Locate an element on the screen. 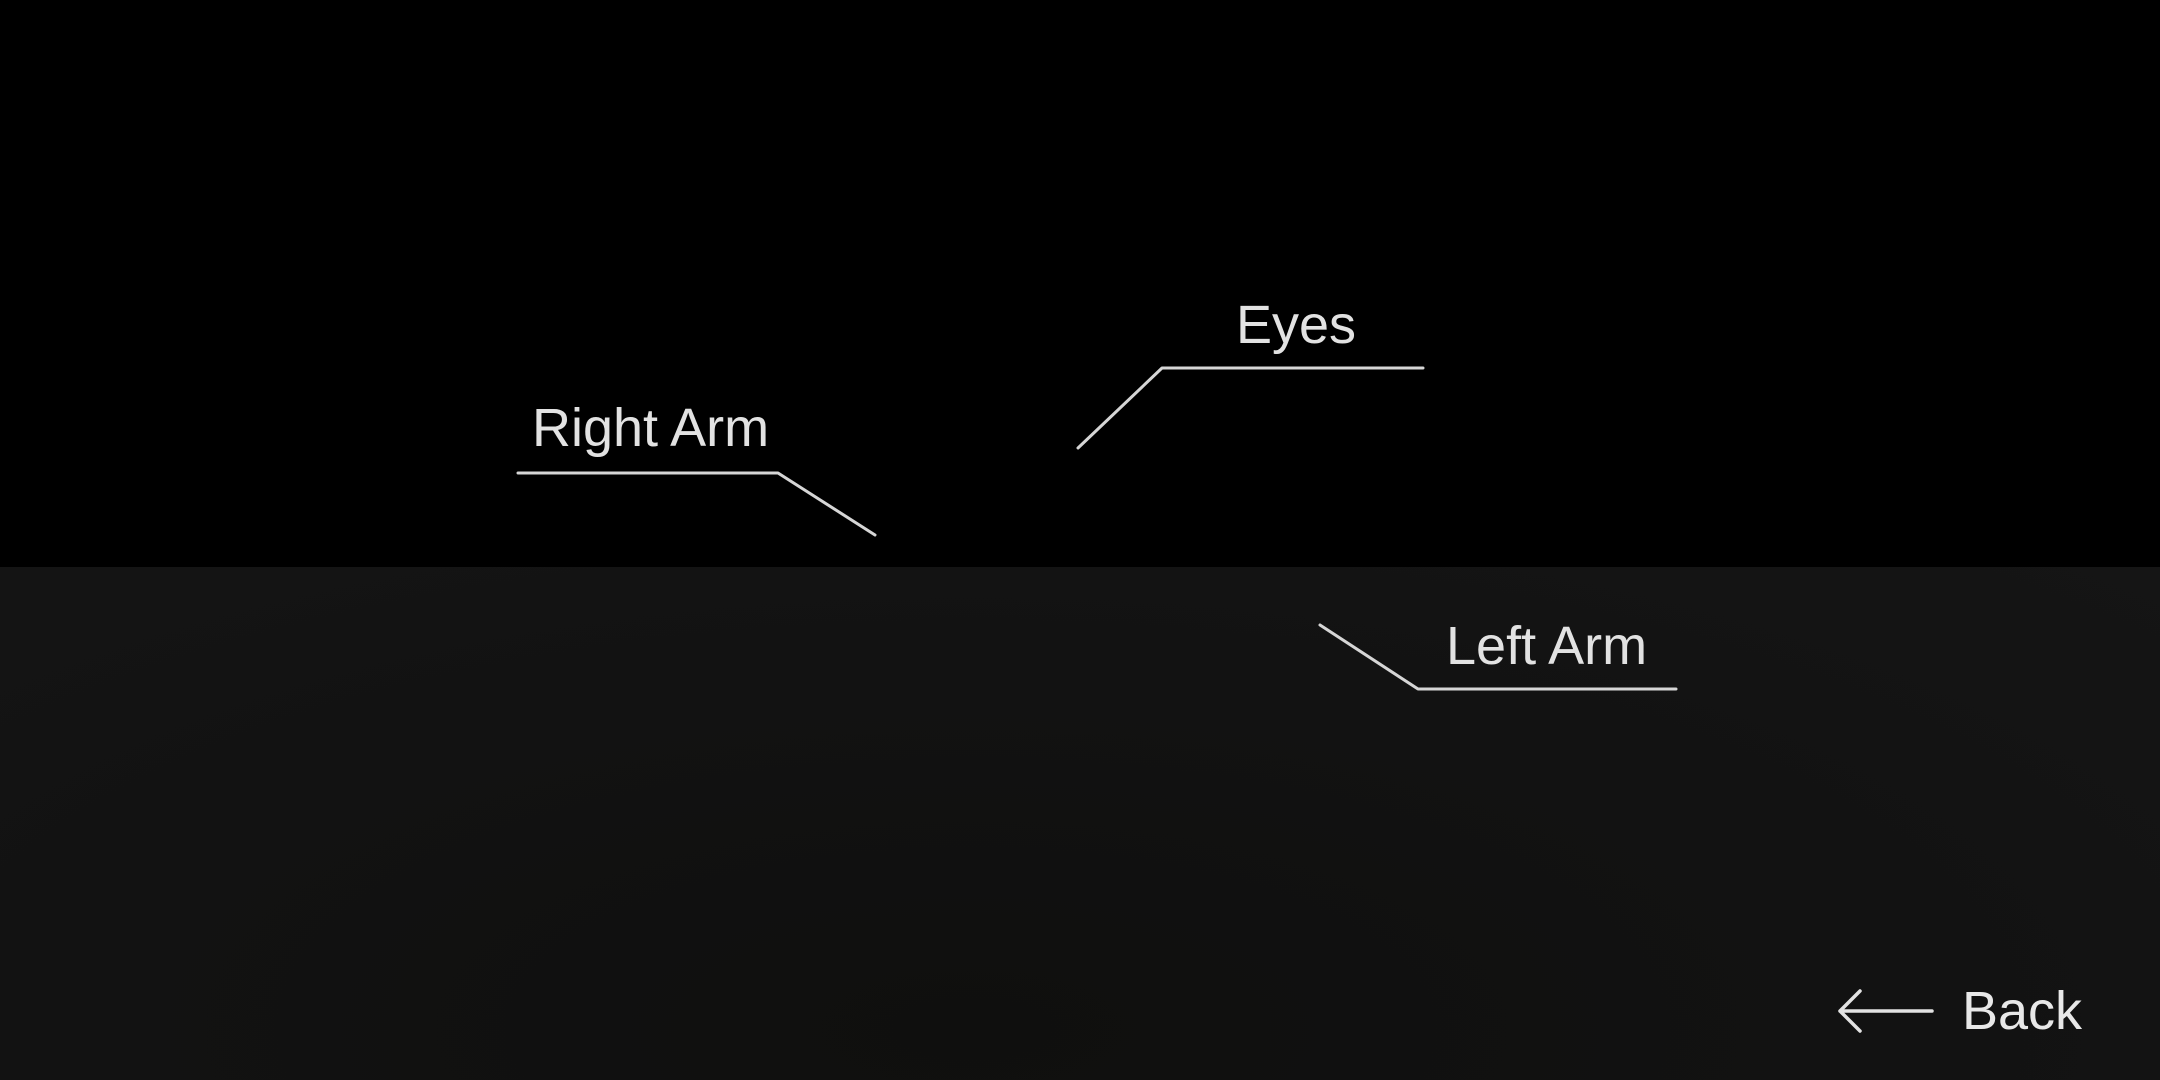  right-arm-callout-label: Right Arm is located at coordinates (651, 428).